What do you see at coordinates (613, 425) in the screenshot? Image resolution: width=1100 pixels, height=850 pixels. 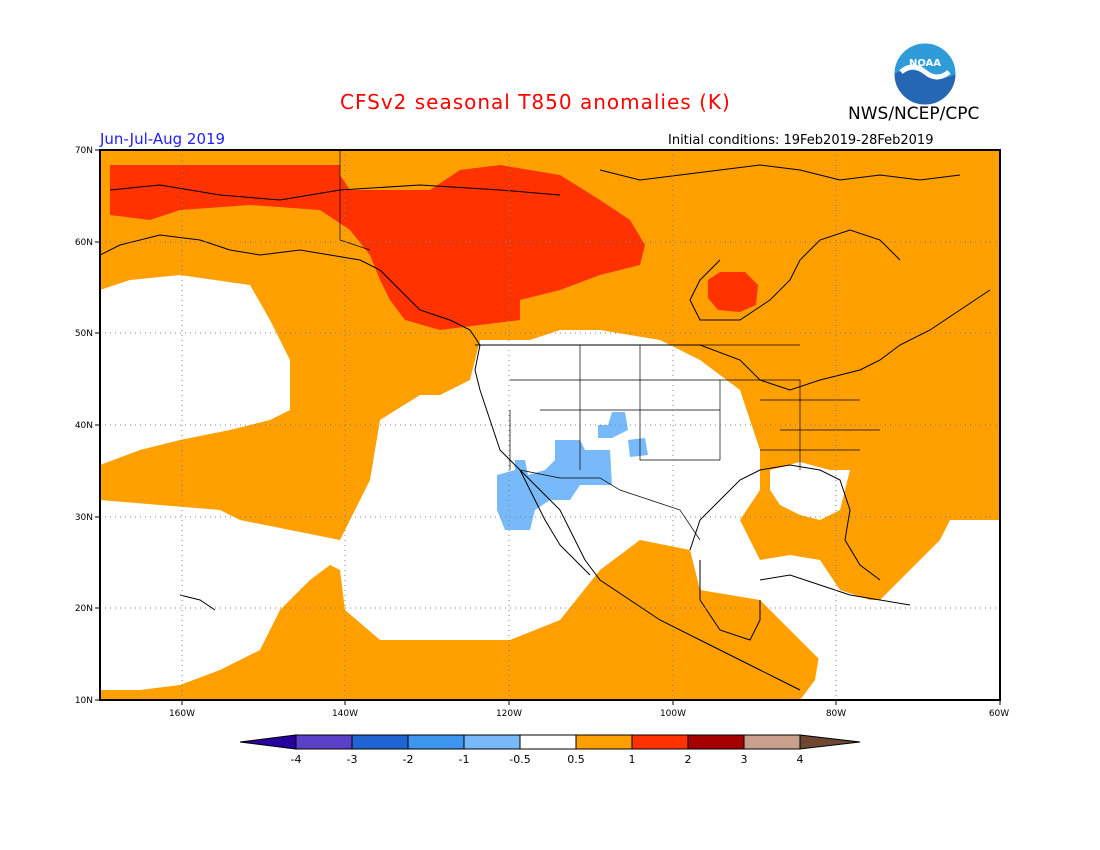 I see `region-colorado-blue` at bounding box center [613, 425].